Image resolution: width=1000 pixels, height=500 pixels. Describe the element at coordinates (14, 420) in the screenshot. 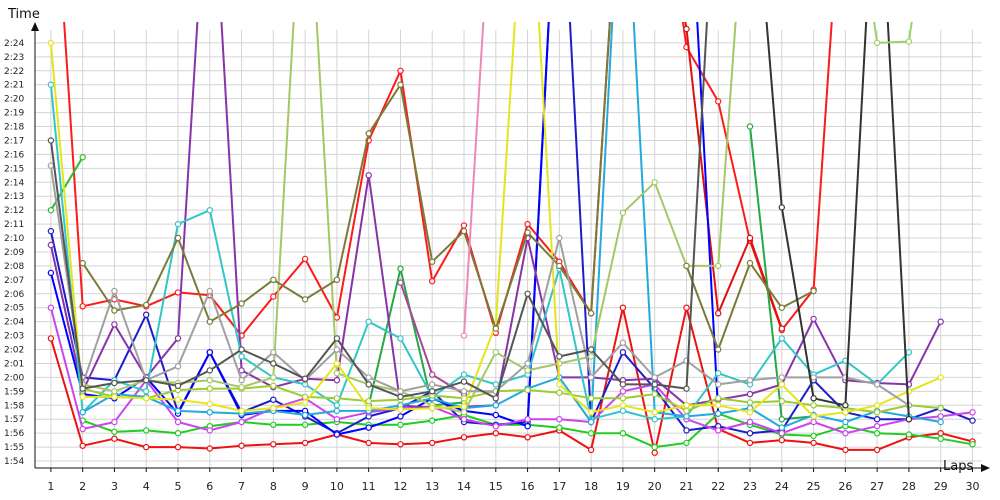

I see `y-tick-label: 1:57` at that location.